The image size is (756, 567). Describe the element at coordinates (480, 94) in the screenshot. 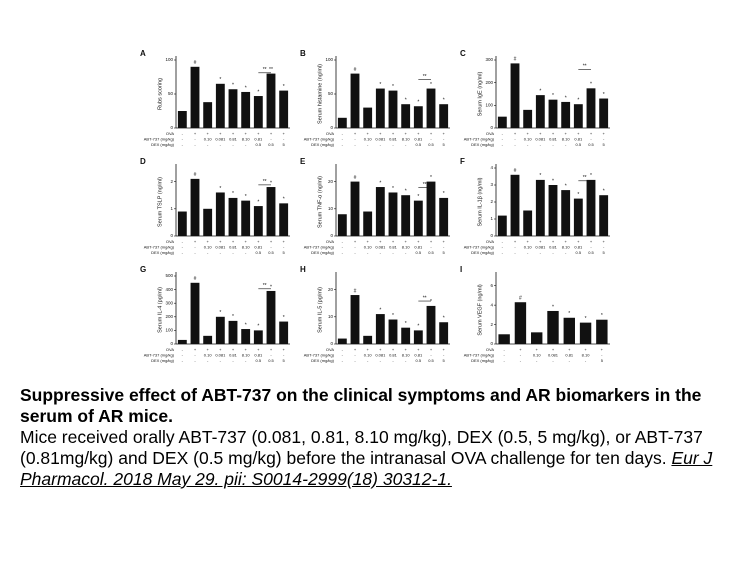

I see `y-axis-label: Serum IgE (ng/ml)` at that location.